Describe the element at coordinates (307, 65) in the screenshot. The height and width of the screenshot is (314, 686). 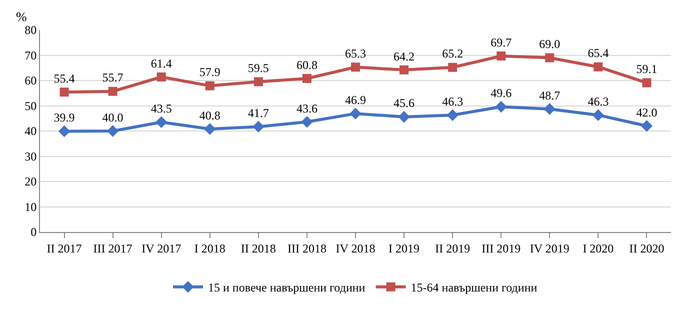
I see `data-label: 60.8` at that location.